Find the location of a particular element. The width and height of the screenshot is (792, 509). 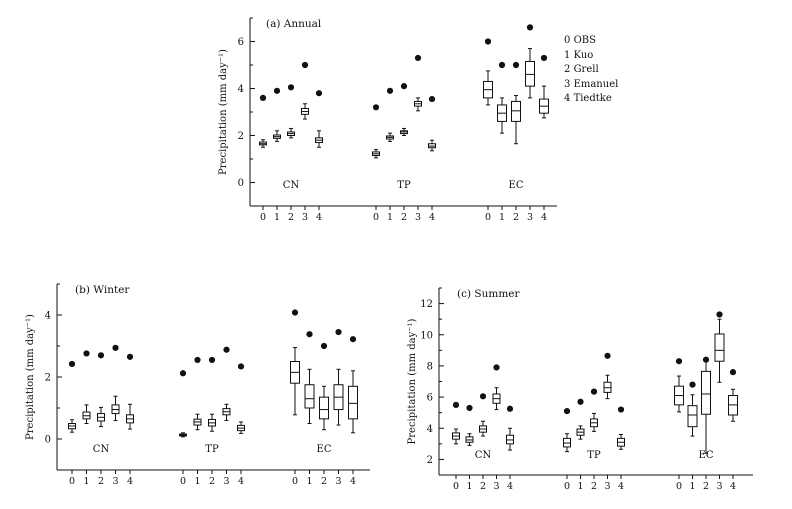

y-tick-label: 6 is located at coordinates (241, 42).